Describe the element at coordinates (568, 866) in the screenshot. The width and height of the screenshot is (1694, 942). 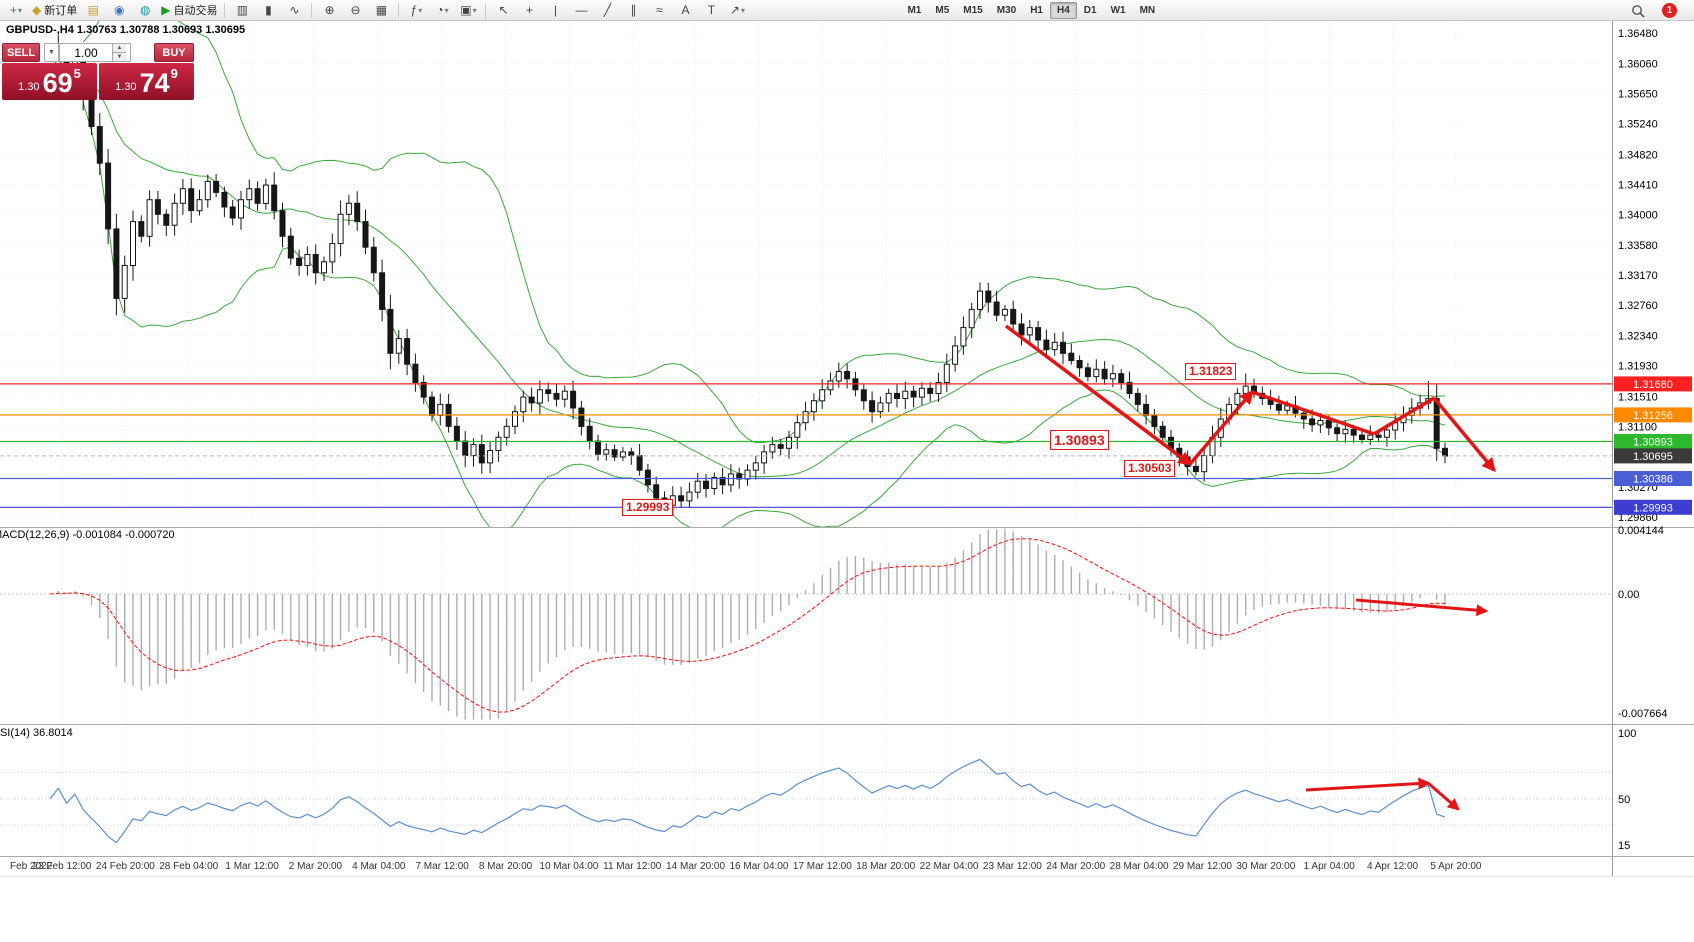
I see `svg-text: 10 Mar 04:00` at that location.